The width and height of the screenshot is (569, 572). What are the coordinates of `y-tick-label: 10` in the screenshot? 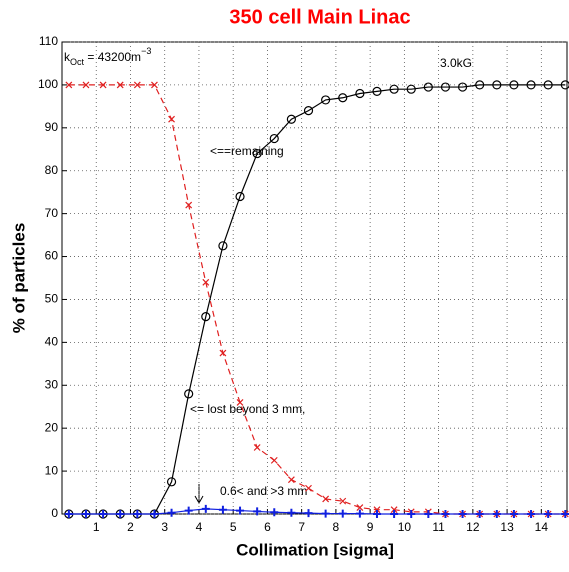 It's located at (52, 470).